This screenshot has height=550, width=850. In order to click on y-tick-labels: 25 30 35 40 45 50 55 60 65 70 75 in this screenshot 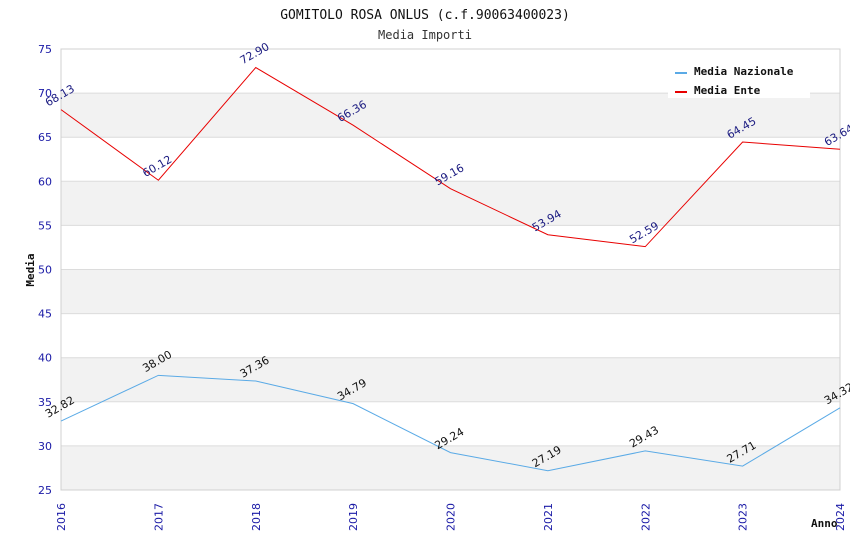, I will do `click(45, 270)`.